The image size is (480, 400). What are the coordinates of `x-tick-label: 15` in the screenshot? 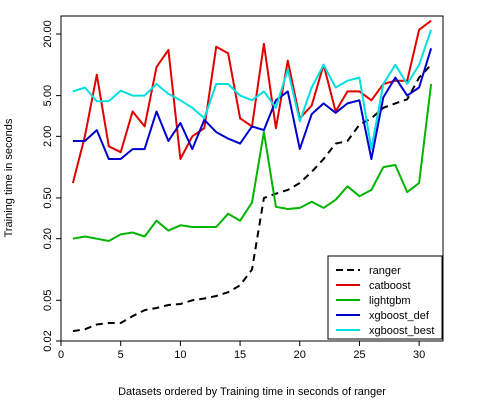 It's located at (240, 355).